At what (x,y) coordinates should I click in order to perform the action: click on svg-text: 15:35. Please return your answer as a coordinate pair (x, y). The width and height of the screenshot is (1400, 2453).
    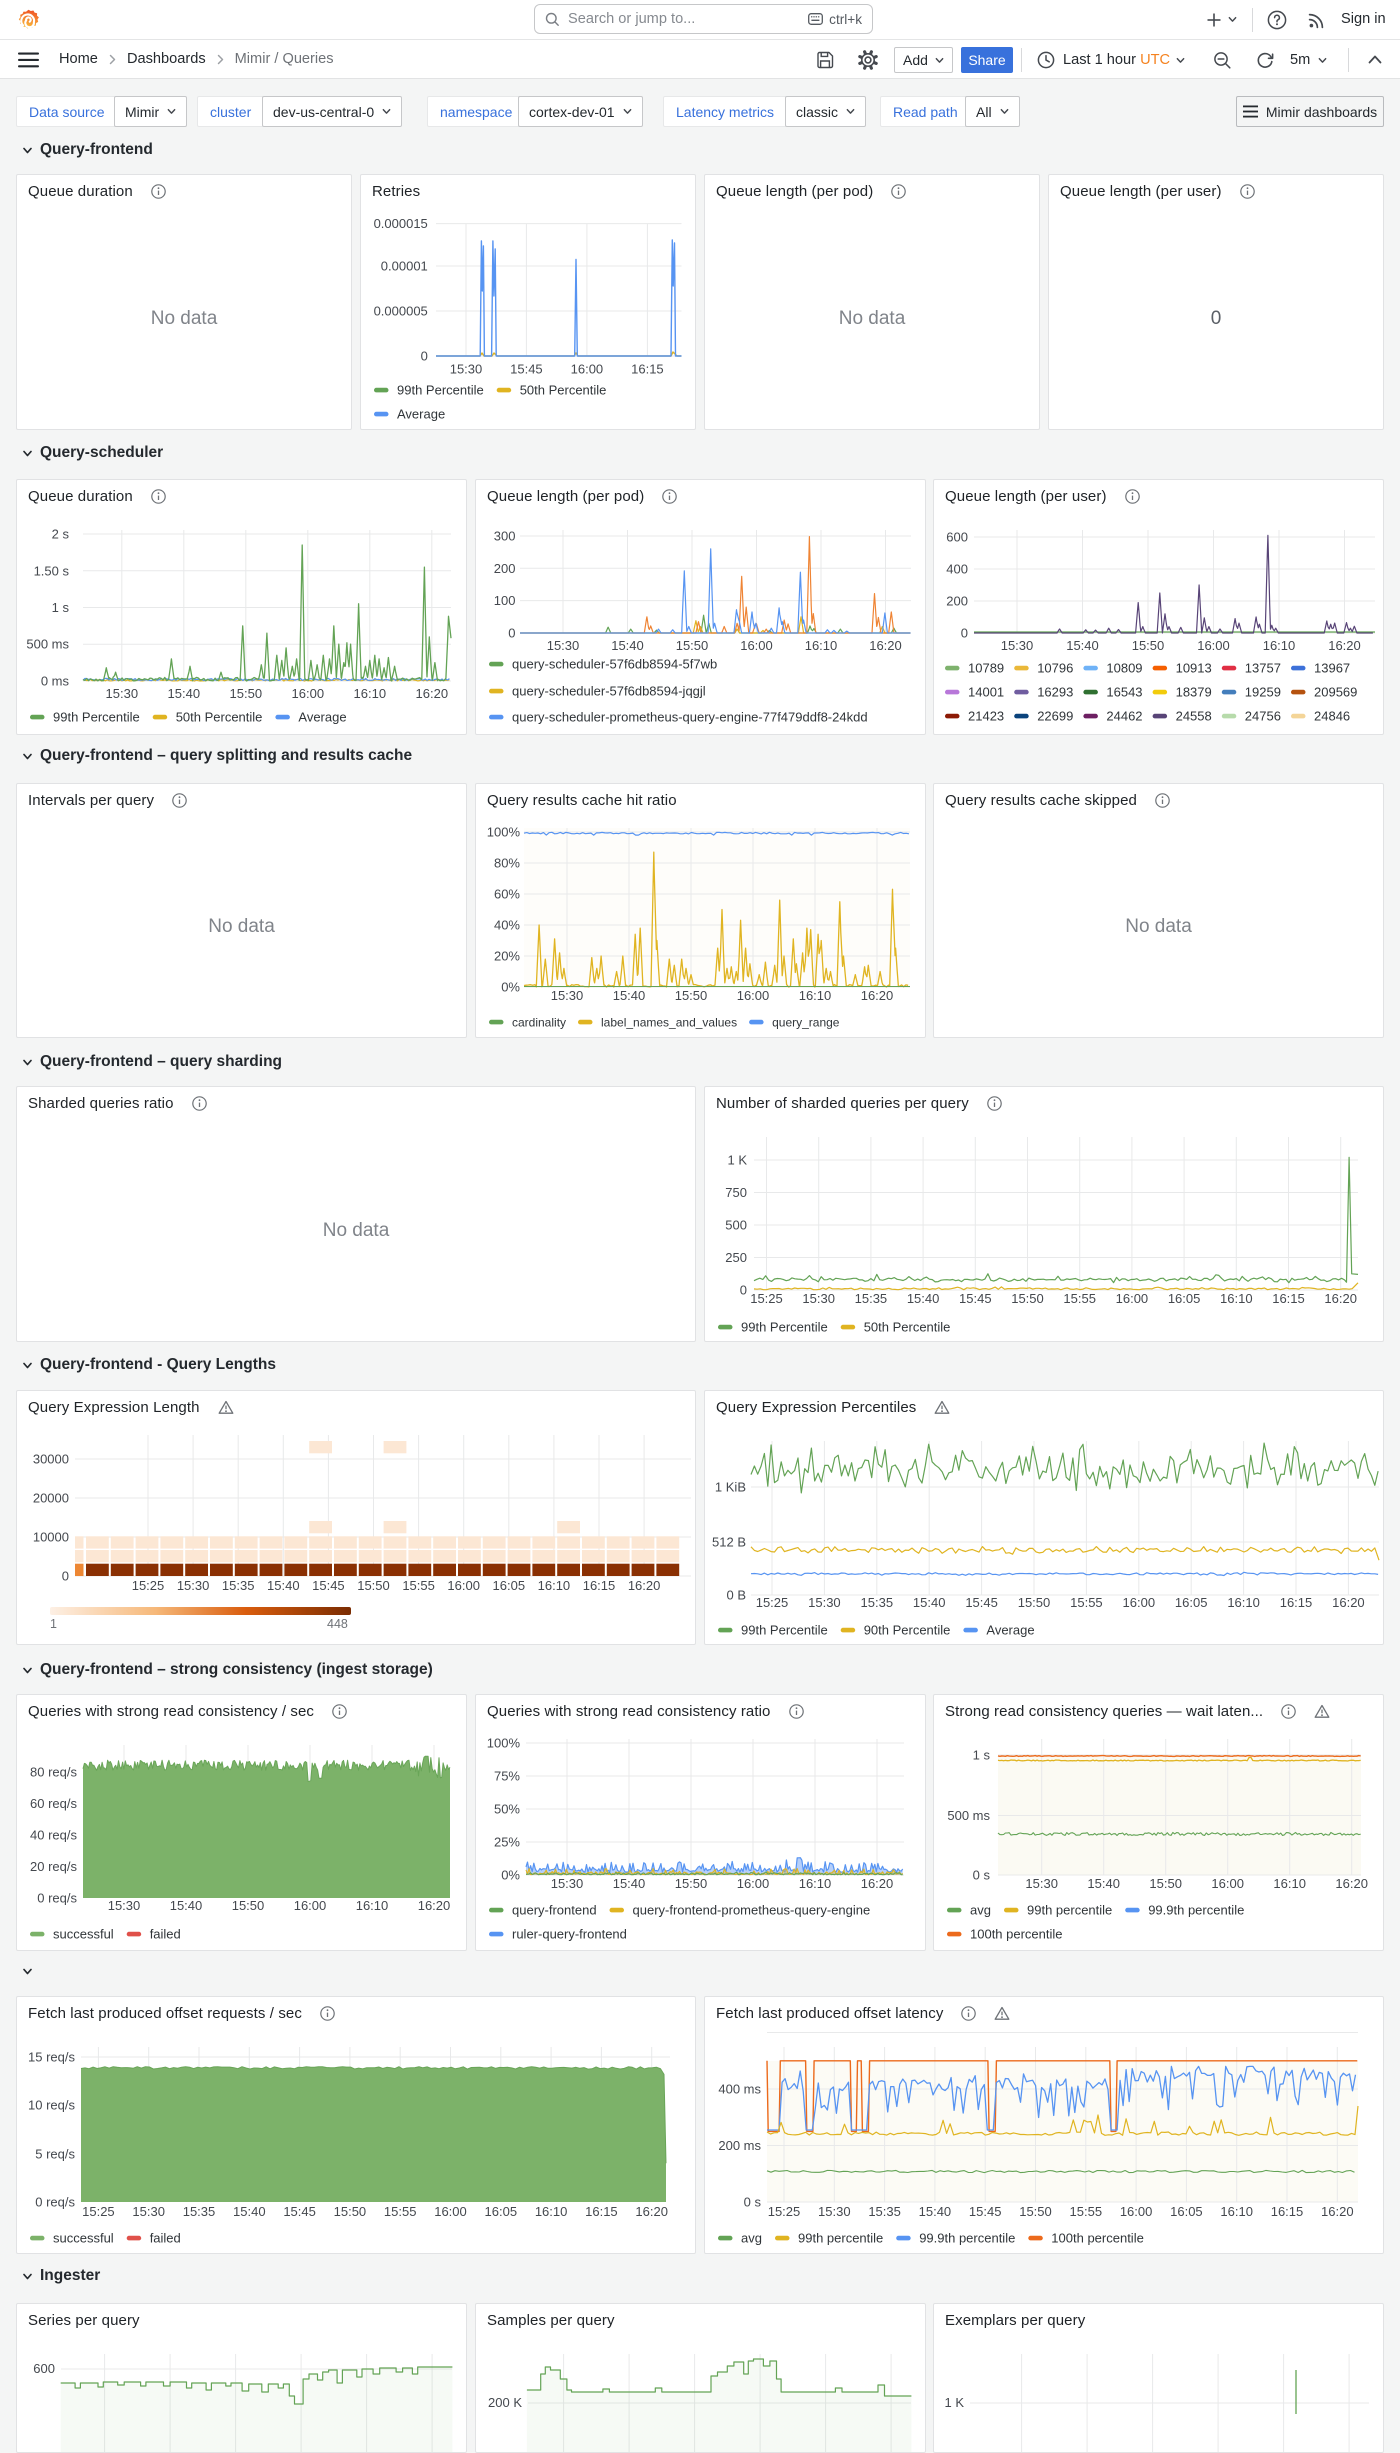
    Looking at the image, I should click on (238, 1585).